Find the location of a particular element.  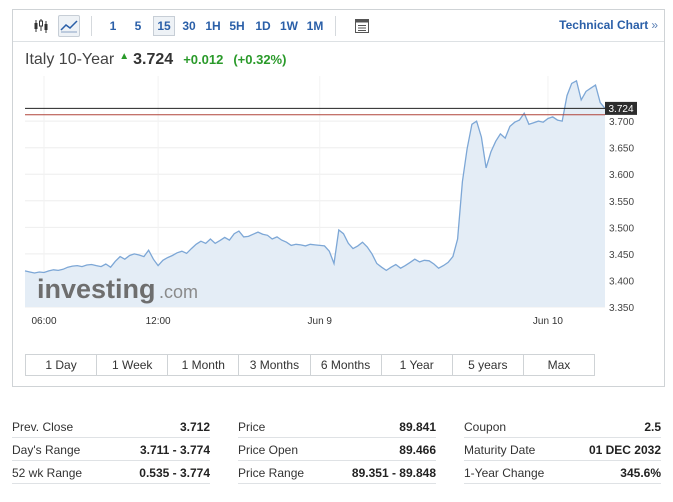

candlestick-icon is located at coordinates (41, 26).